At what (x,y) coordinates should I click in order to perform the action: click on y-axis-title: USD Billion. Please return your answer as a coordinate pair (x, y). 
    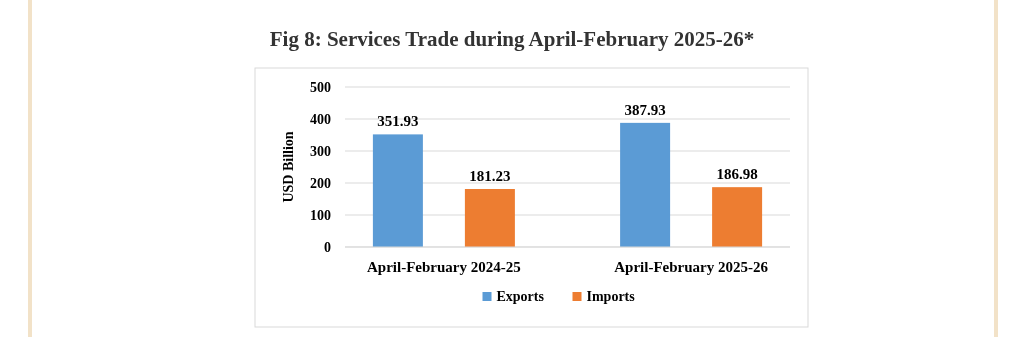
    Looking at the image, I should click on (288, 167).